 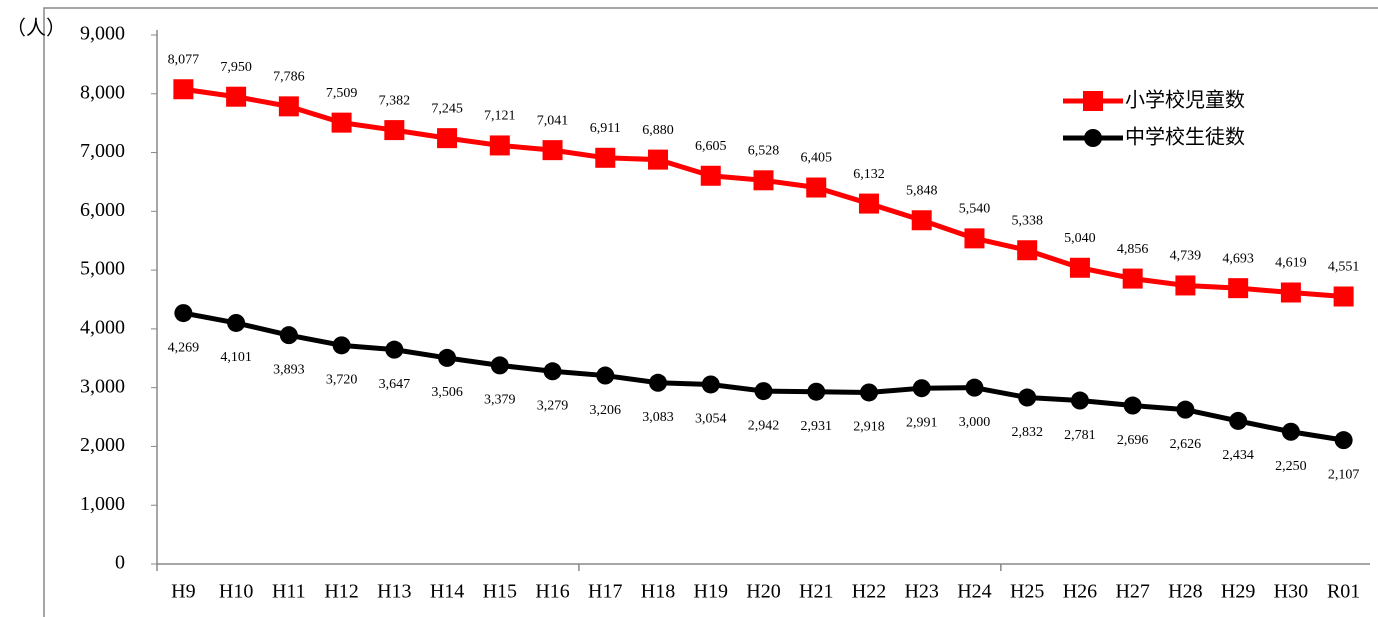 What do you see at coordinates (341, 592) in the screenshot?
I see `x-tick-label: H12` at bounding box center [341, 592].